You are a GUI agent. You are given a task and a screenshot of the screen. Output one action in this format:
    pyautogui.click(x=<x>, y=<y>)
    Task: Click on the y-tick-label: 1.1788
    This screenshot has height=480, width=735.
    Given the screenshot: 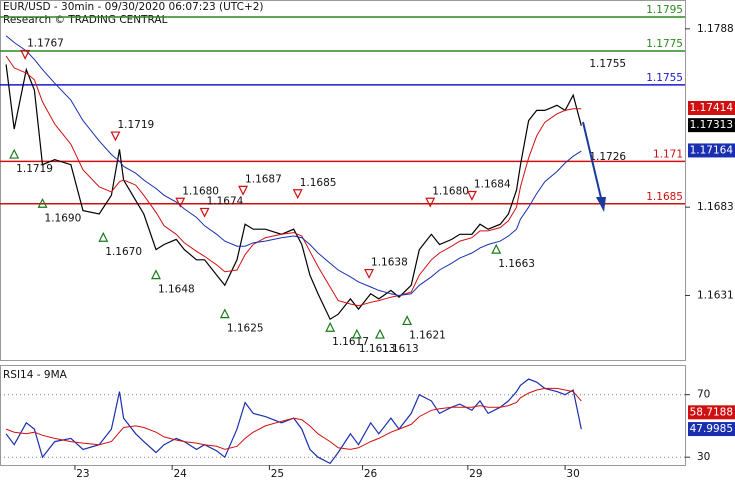 What is the action you would take?
    pyautogui.click(x=715, y=29)
    